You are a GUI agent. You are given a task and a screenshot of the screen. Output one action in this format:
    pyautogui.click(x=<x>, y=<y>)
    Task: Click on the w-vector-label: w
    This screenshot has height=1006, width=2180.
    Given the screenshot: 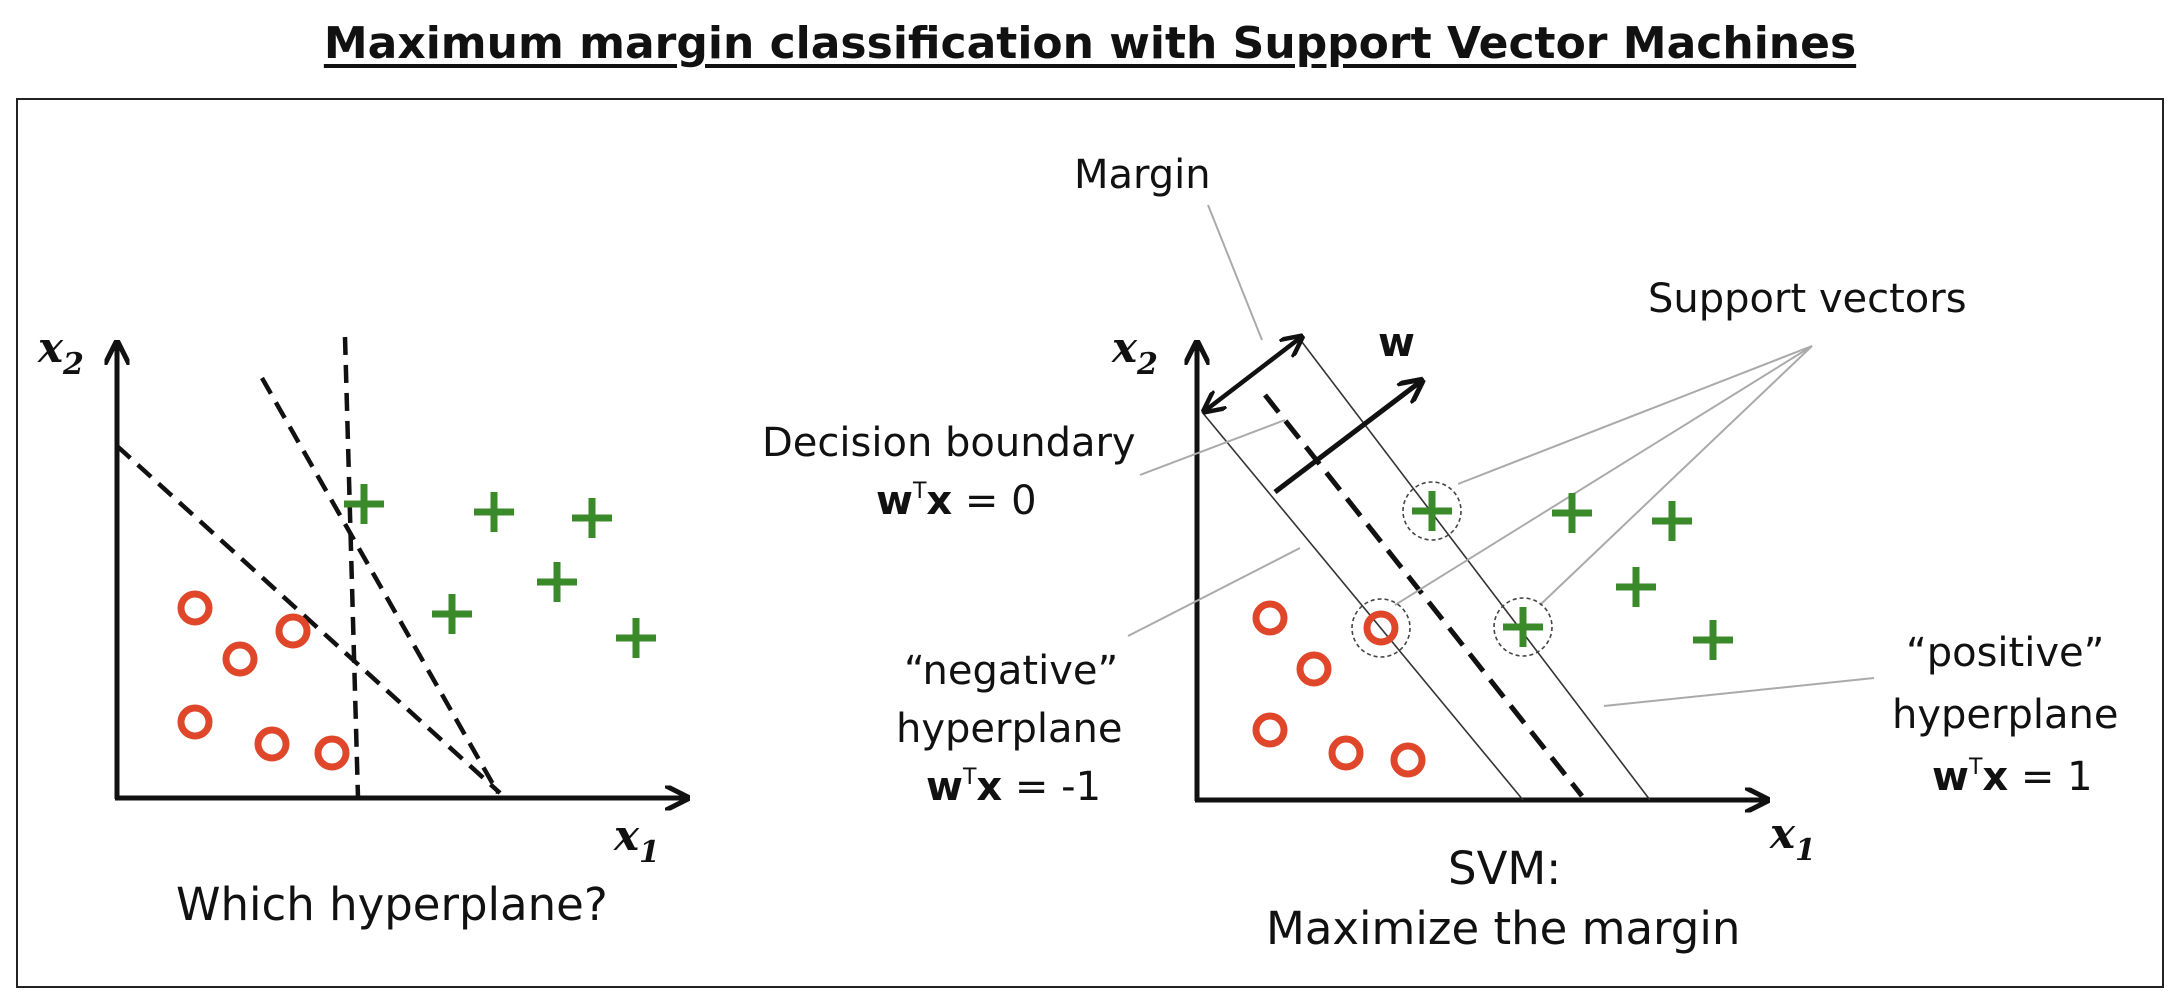 What is the action you would take?
    pyautogui.click(x=1396, y=343)
    